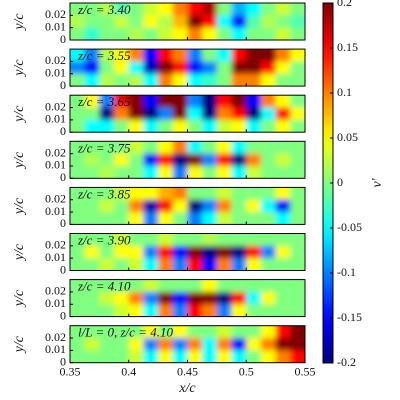 The image size is (400, 400). What do you see at coordinates (187, 298) in the screenshot?
I see `heatmap-panel` at bounding box center [187, 298].